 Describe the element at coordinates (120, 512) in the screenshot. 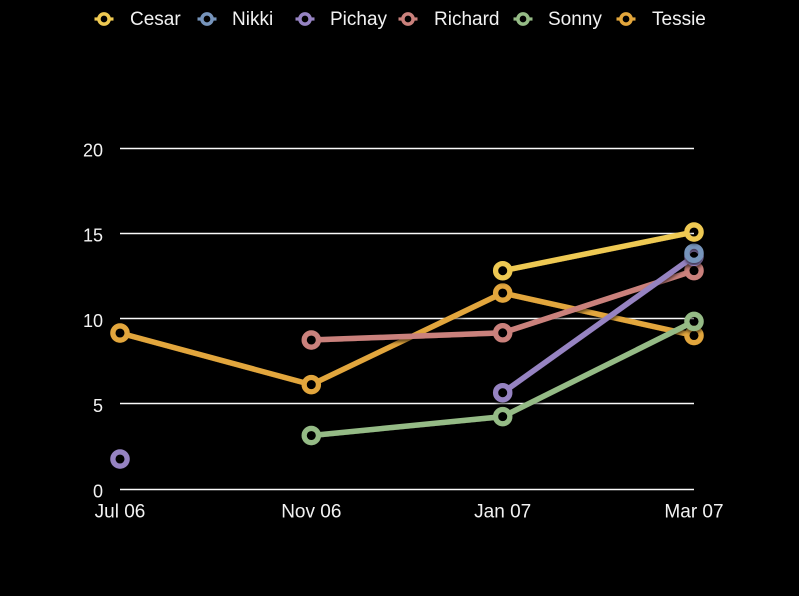

I see `svg-text: Jul 06` at that location.